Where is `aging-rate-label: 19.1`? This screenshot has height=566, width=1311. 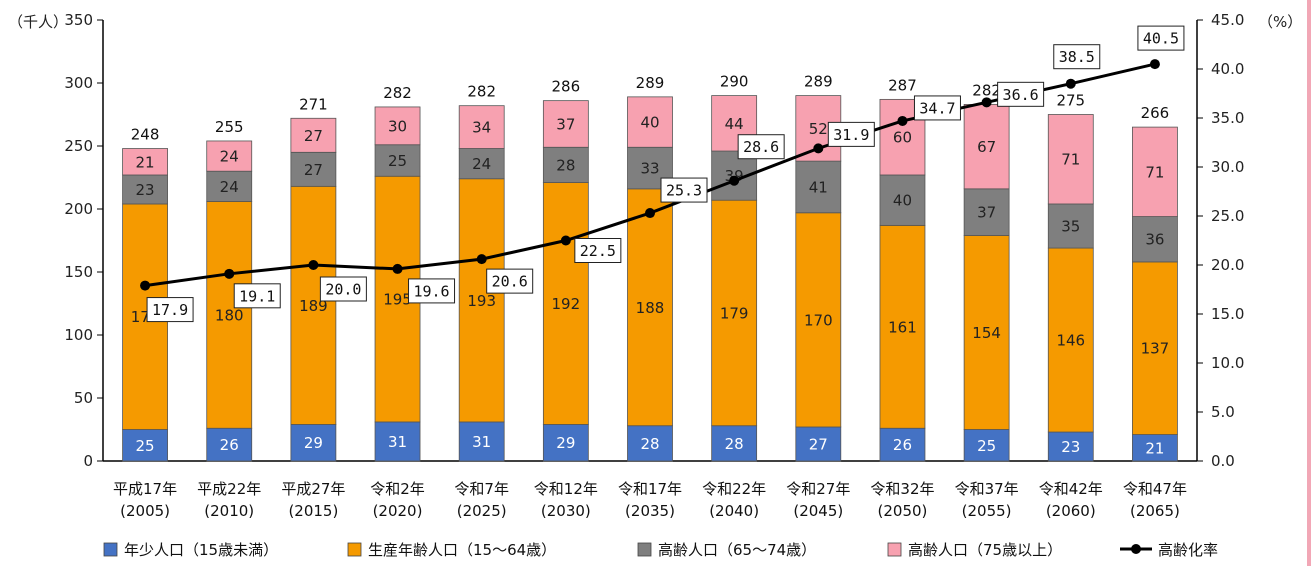 aging-rate-label: 19.1 is located at coordinates (257, 296).